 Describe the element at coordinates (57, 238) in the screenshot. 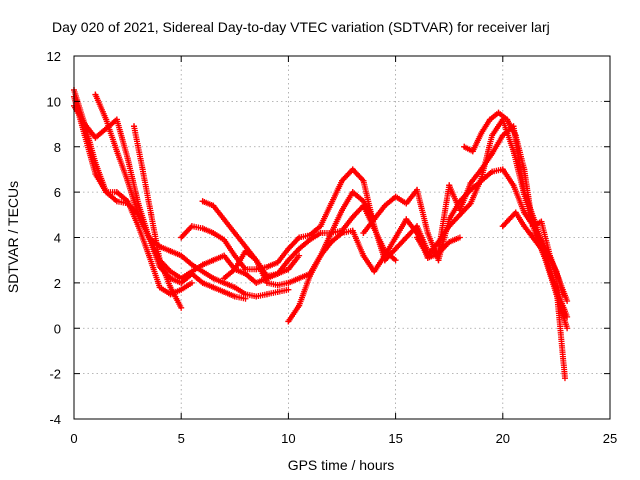

I see `y-tick-label: 4` at that location.